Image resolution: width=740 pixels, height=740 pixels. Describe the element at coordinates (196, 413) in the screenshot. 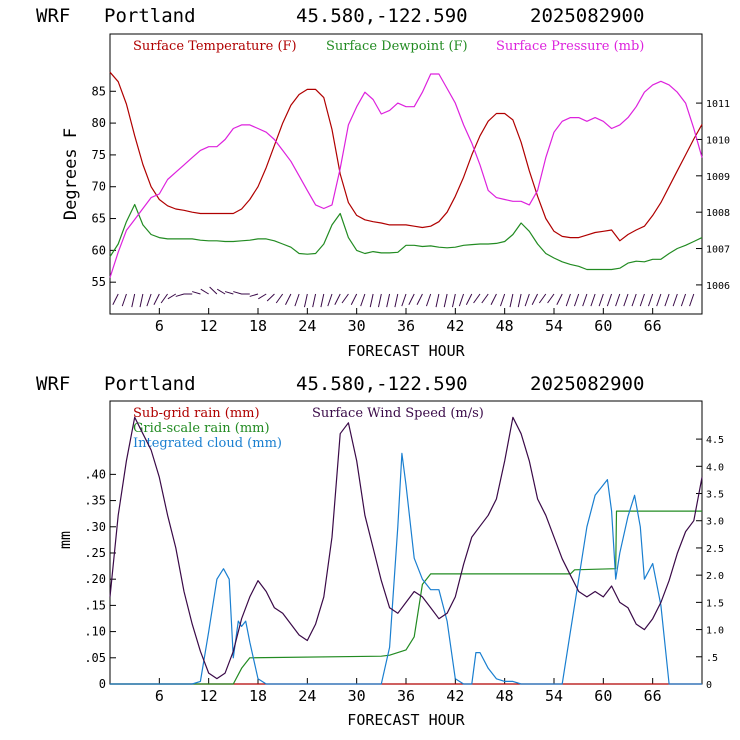

I see `bottom-legend-subgrid: Sub-grid rain (mm)` at that location.